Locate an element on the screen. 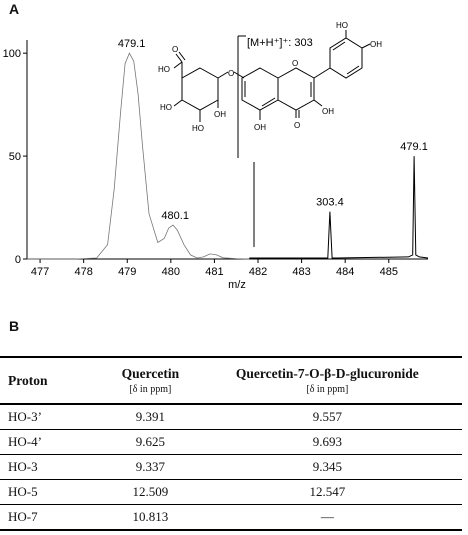 The height and width of the screenshot is (535, 468). c-ring is located at coordinates (296, 89).